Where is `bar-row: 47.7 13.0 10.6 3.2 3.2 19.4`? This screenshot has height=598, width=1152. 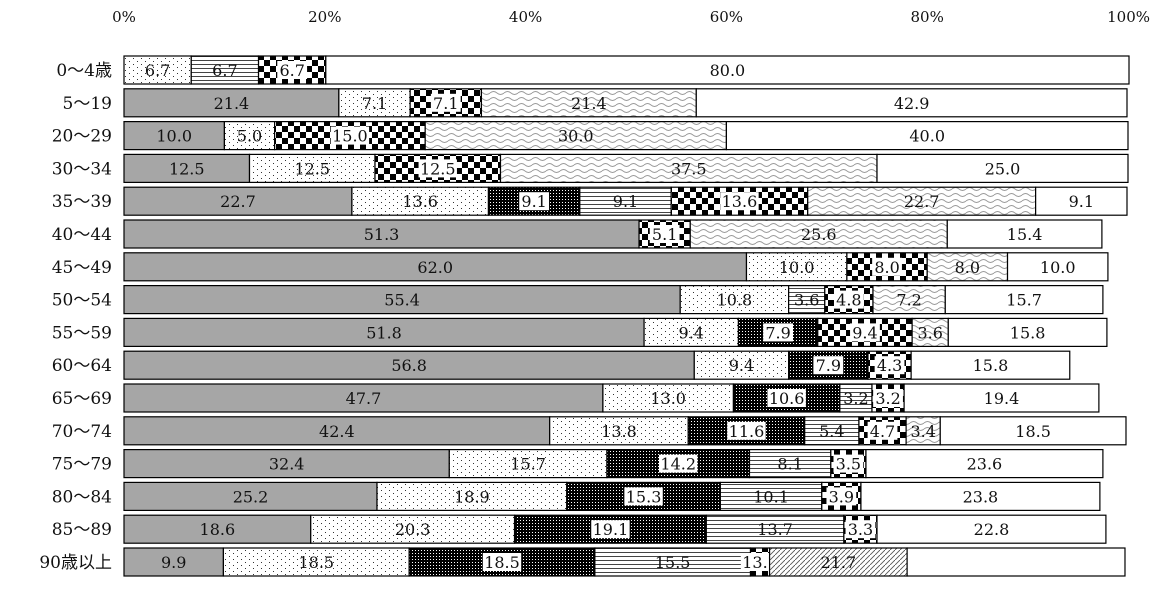 bar-row: 47.7 13.0 10.6 3.2 3.2 19.4 is located at coordinates (611, 398).